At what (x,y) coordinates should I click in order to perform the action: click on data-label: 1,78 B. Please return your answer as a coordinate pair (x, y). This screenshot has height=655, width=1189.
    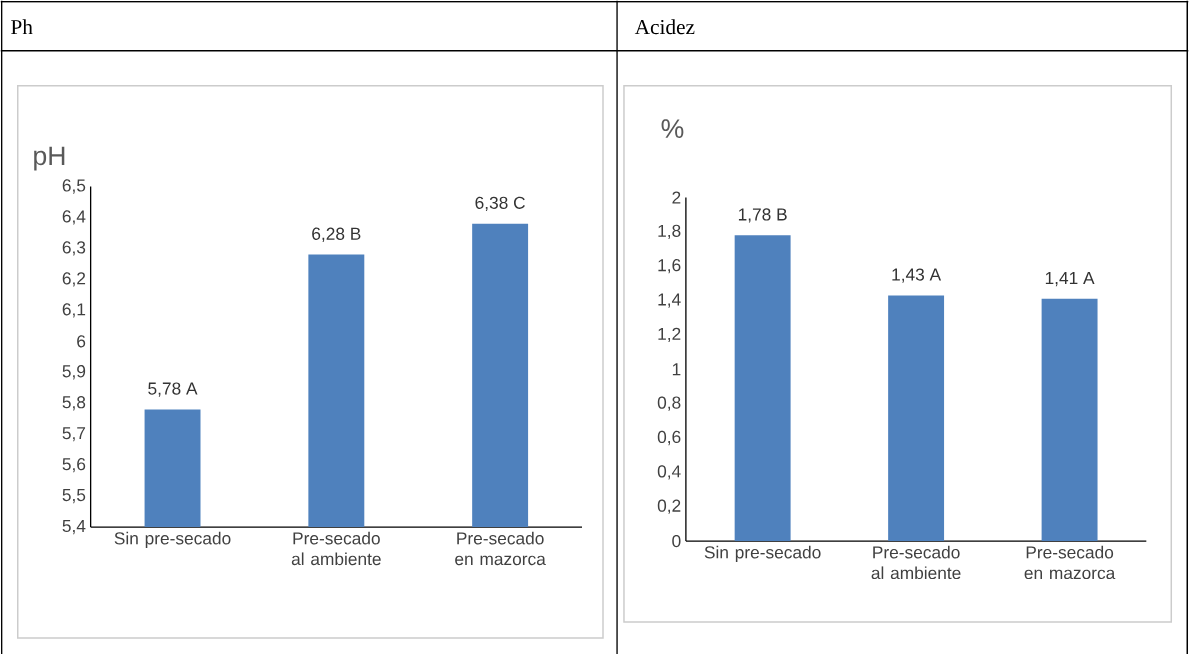
    Looking at the image, I should click on (762, 215).